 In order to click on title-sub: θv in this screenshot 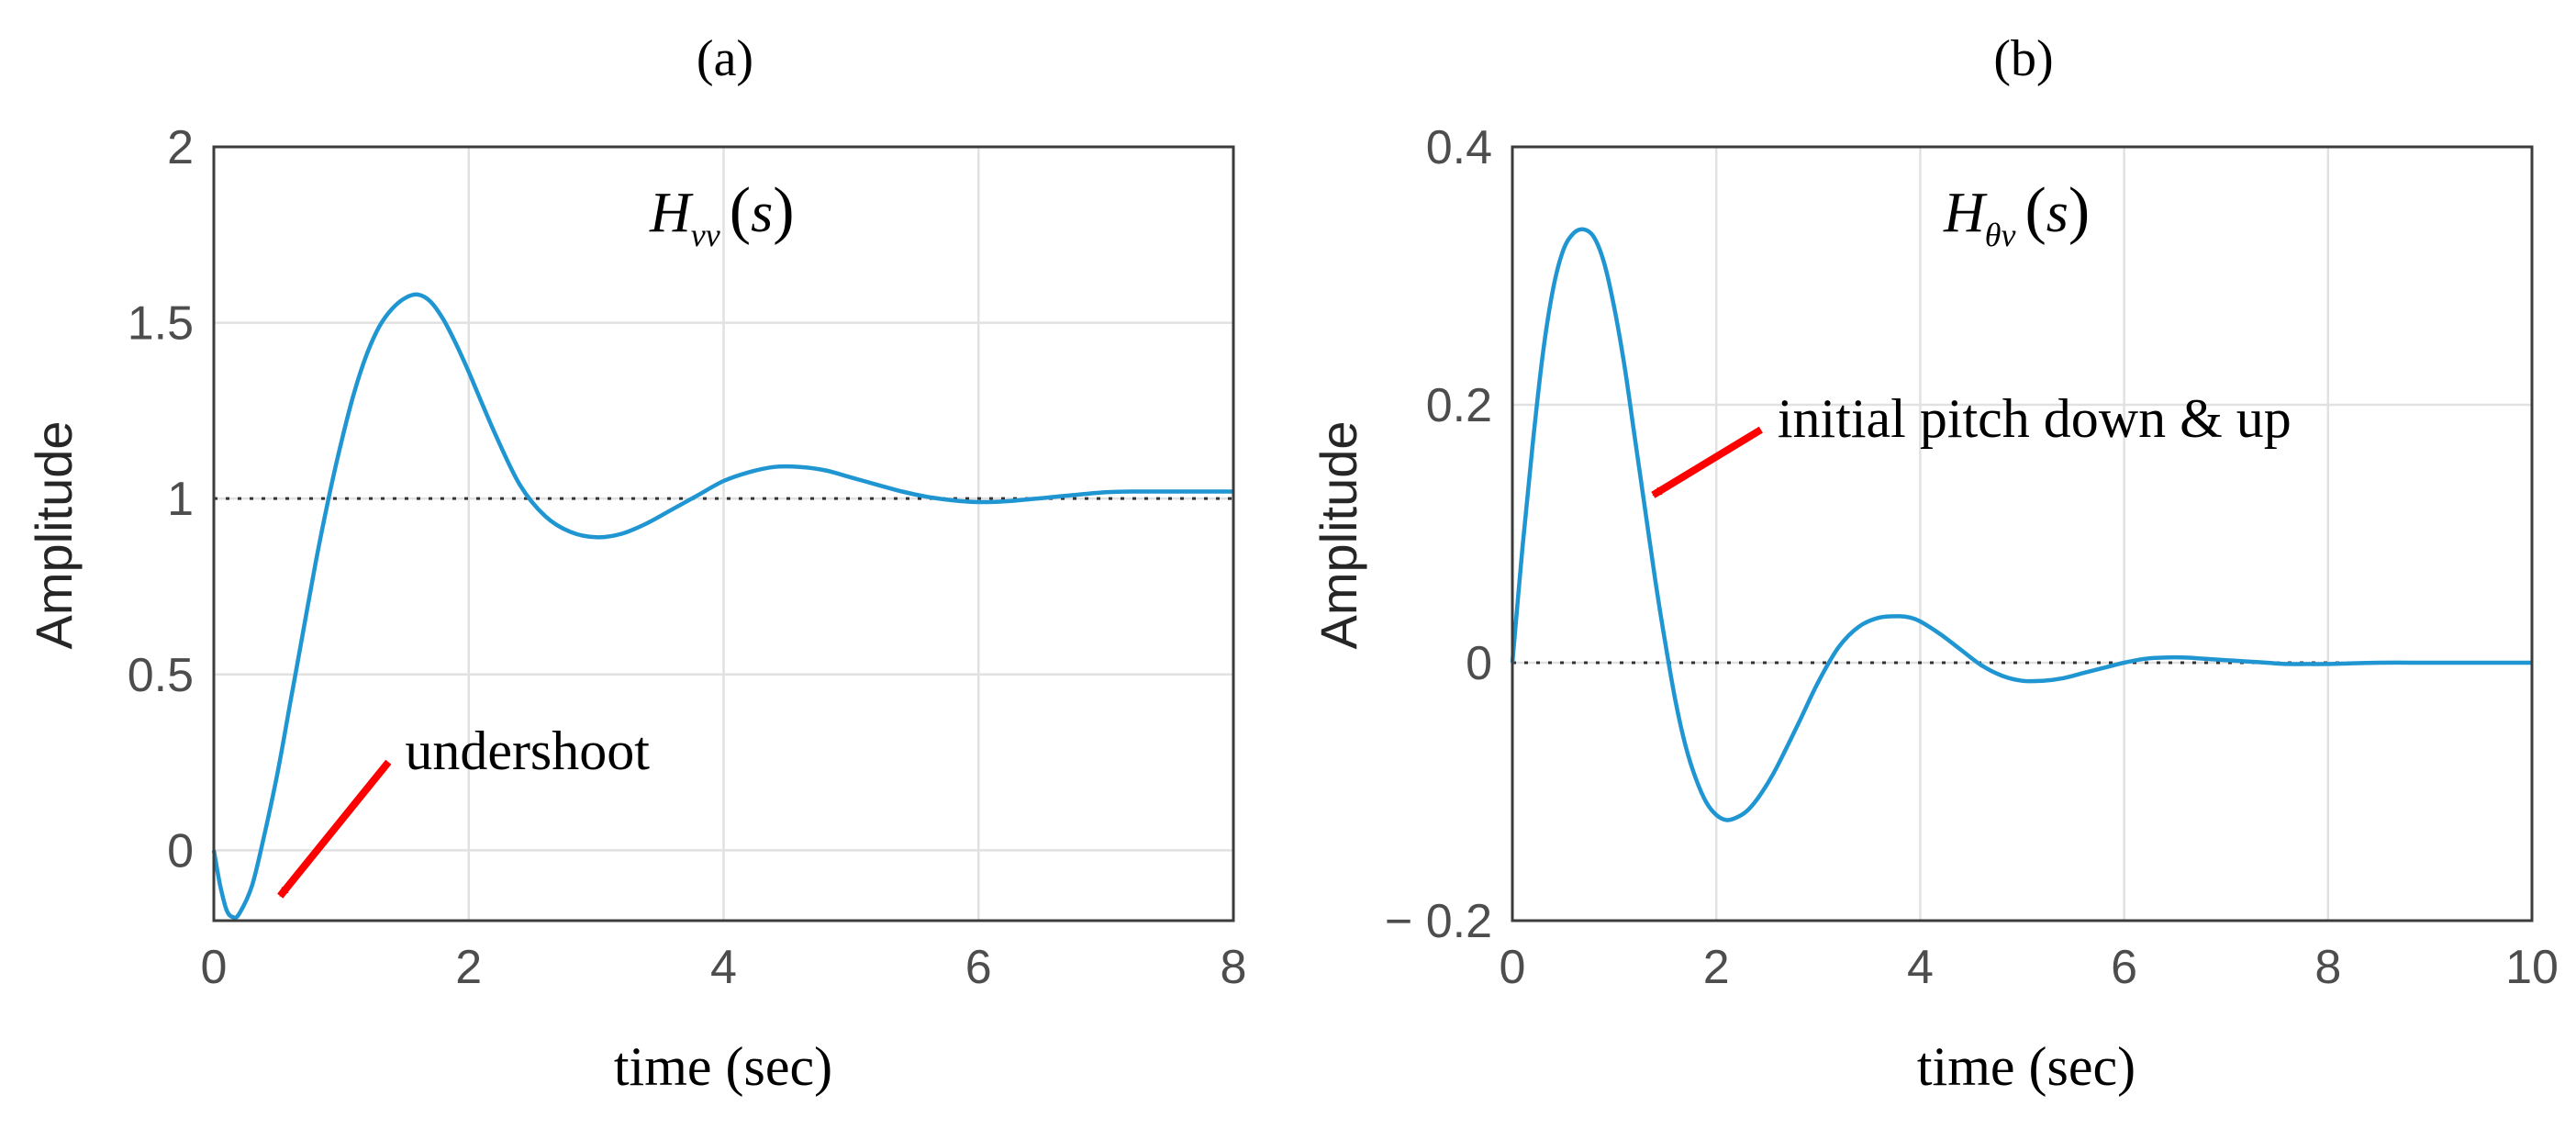, I will do `click(2001, 235)`.